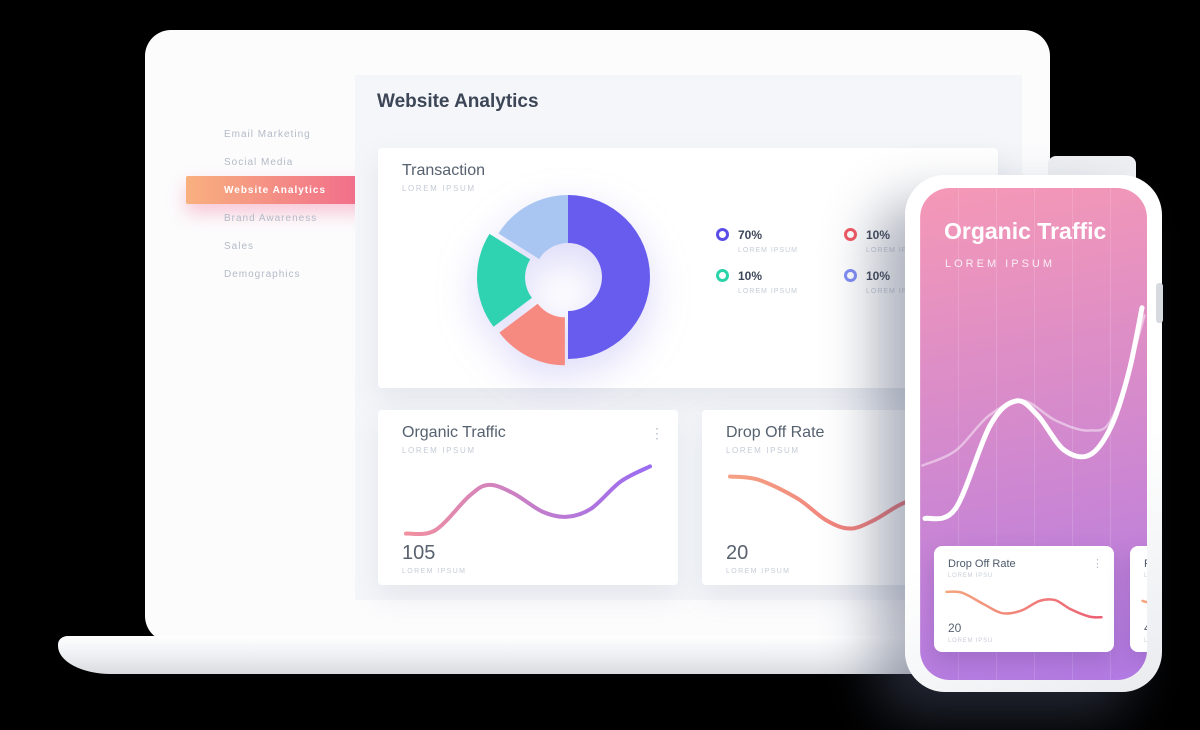 The height and width of the screenshot is (730, 1200). I want to click on phone-drop-value-caption: LOREM IPSU, so click(971, 641).